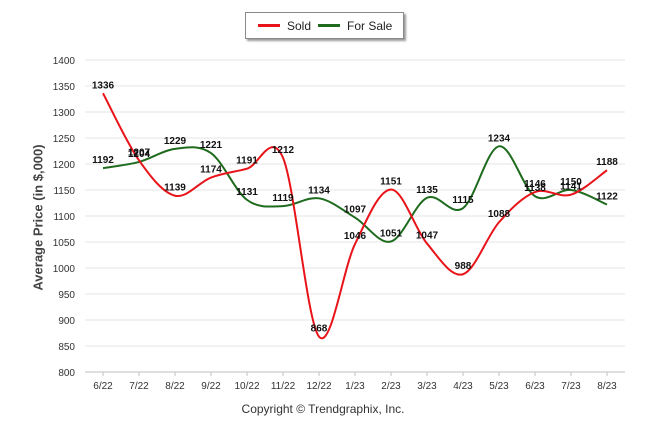  What do you see at coordinates (246, 386) in the screenshot?
I see `x-tick-label: 10/22` at bounding box center [246, 386].